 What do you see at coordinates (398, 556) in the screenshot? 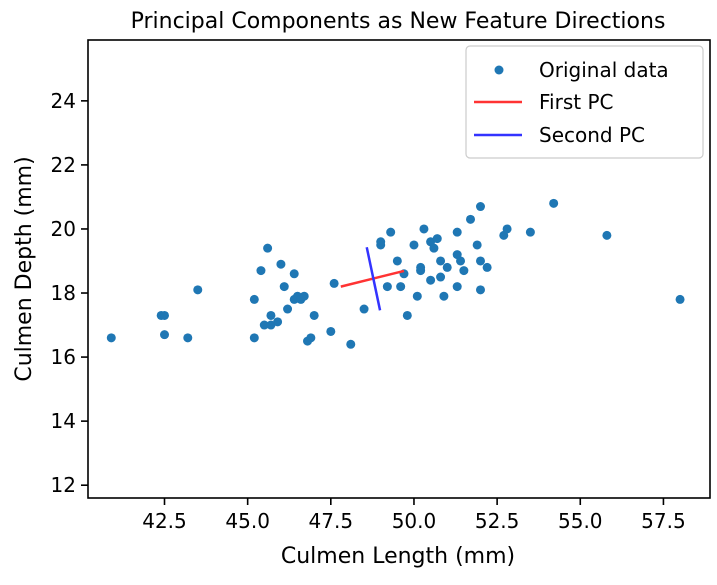
I see `x-axis-label: Culmen Length (mm)` at bounding box center [398, 556].